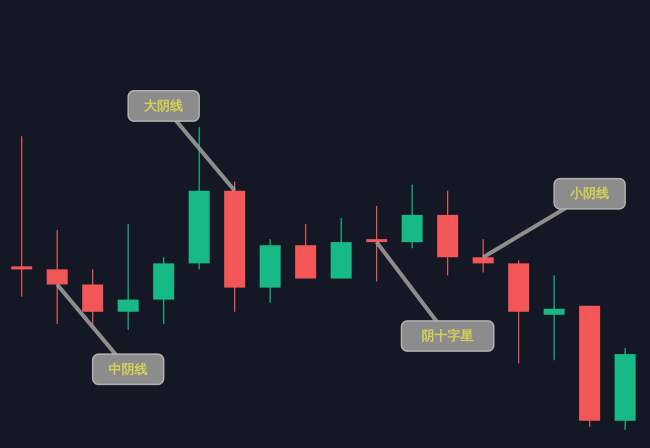 This screenshot has width=650, height=448. Describe the element at coordinates (448, 336) in the screenshot. I see `annotation: 阴十字星` at that location.